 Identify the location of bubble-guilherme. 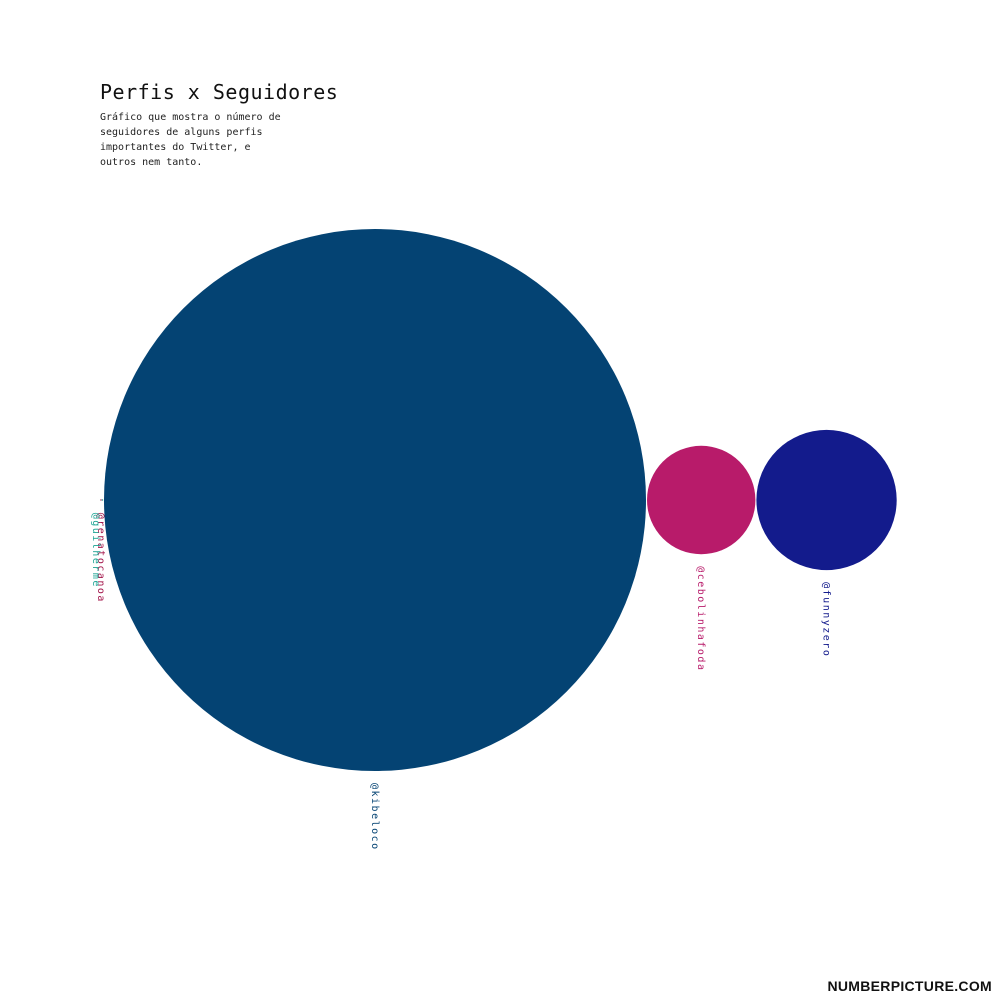
(102, 500).